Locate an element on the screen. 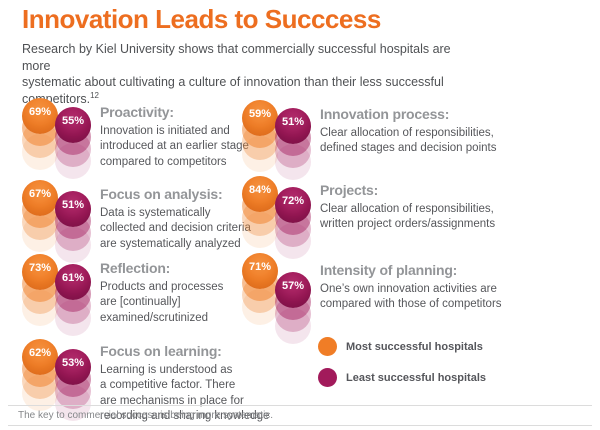 This screenshot has width=600, height=430. item-heading: Proactivity: is located at coordinates (137, 112).